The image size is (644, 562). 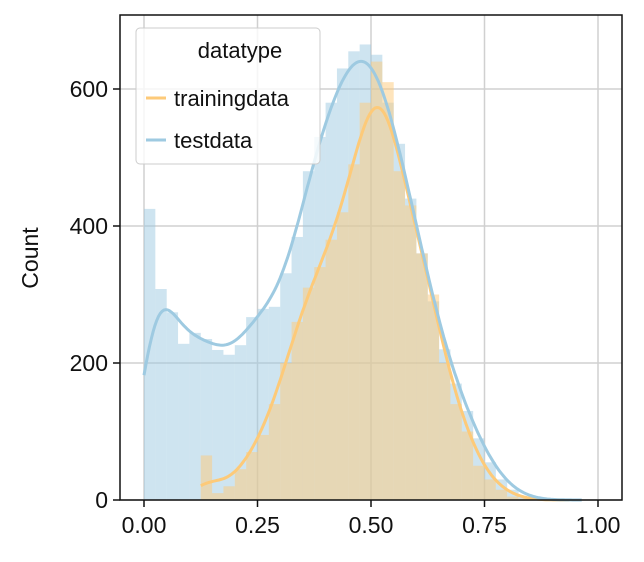 What do you see at coordinates (89, 89) in the screenshot?
I see `y-tick-label: 600` at bounding box center [89, 89].